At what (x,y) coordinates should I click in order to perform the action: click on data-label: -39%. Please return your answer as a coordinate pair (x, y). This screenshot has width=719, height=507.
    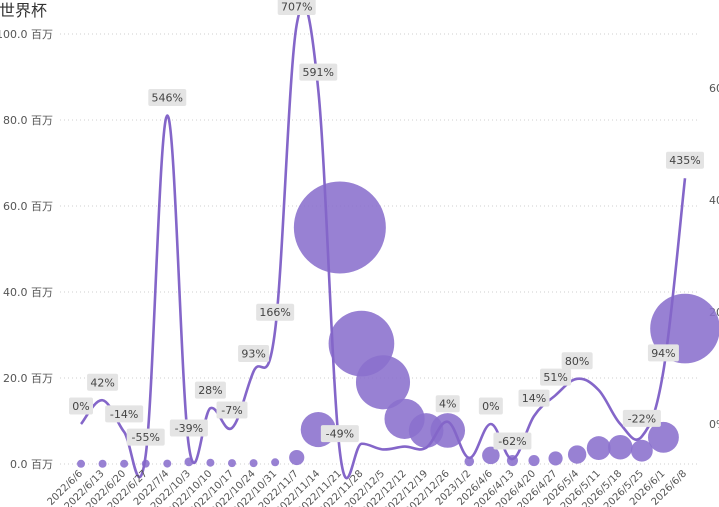
    Looking at the image, I should click on (188, 428).